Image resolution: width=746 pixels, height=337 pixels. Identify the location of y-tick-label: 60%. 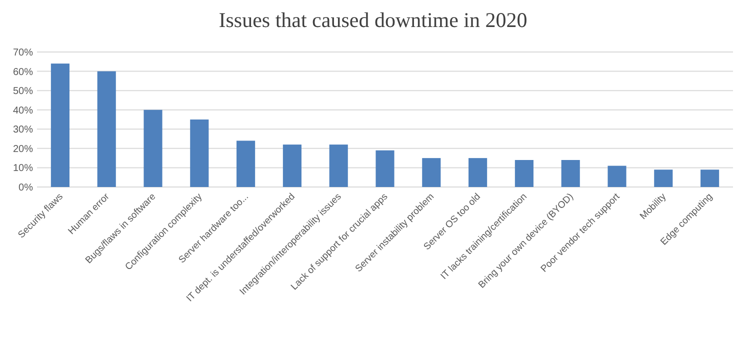
(23, 72).